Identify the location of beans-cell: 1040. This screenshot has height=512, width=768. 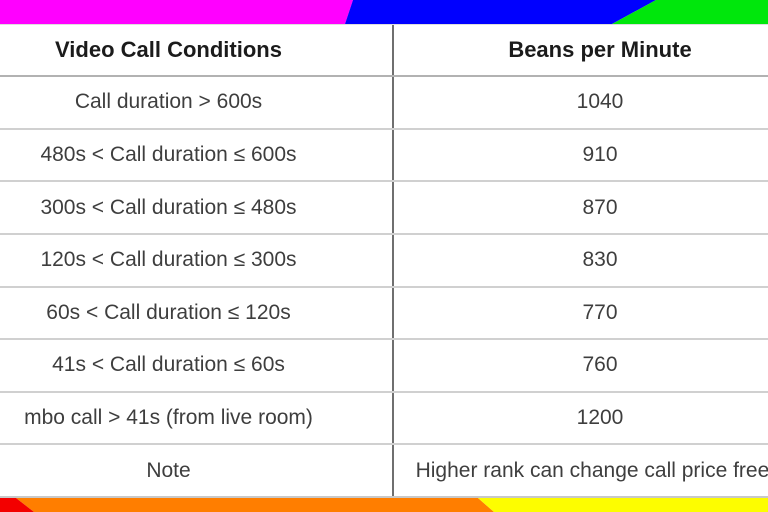
(600, 102).